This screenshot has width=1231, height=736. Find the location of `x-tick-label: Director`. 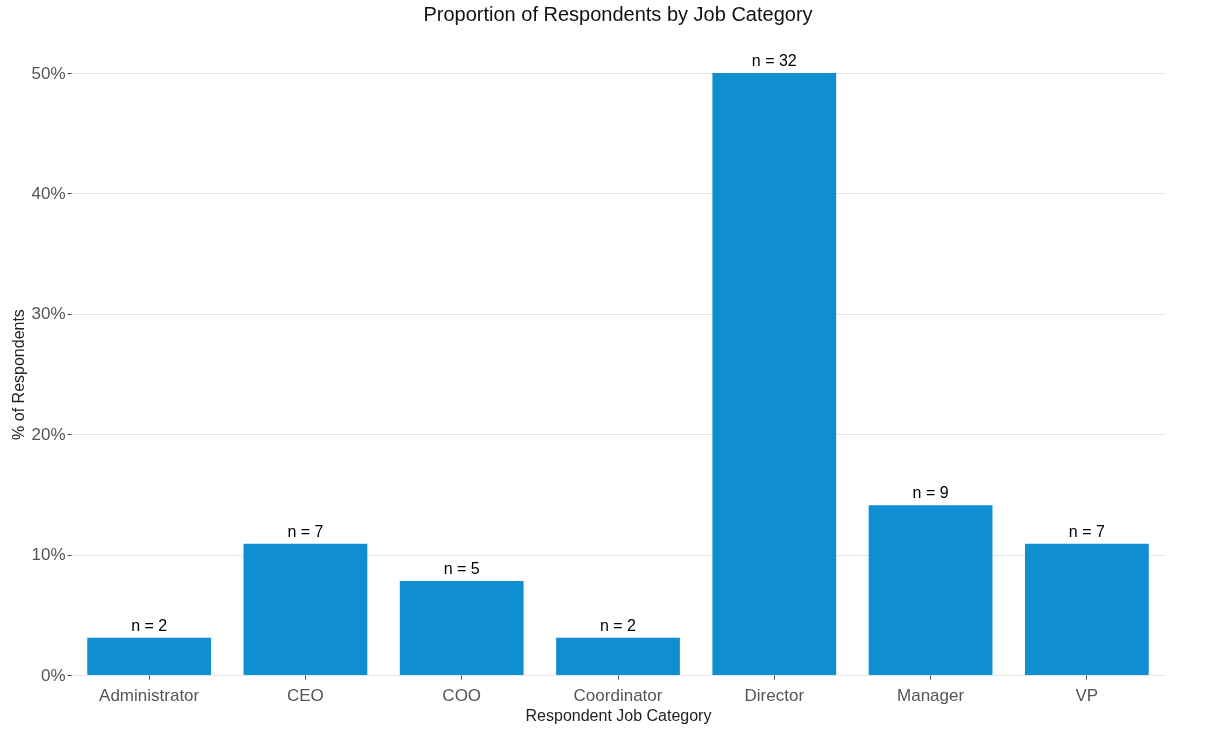

x-tick-label: Director is located at coordinates (774, 695).